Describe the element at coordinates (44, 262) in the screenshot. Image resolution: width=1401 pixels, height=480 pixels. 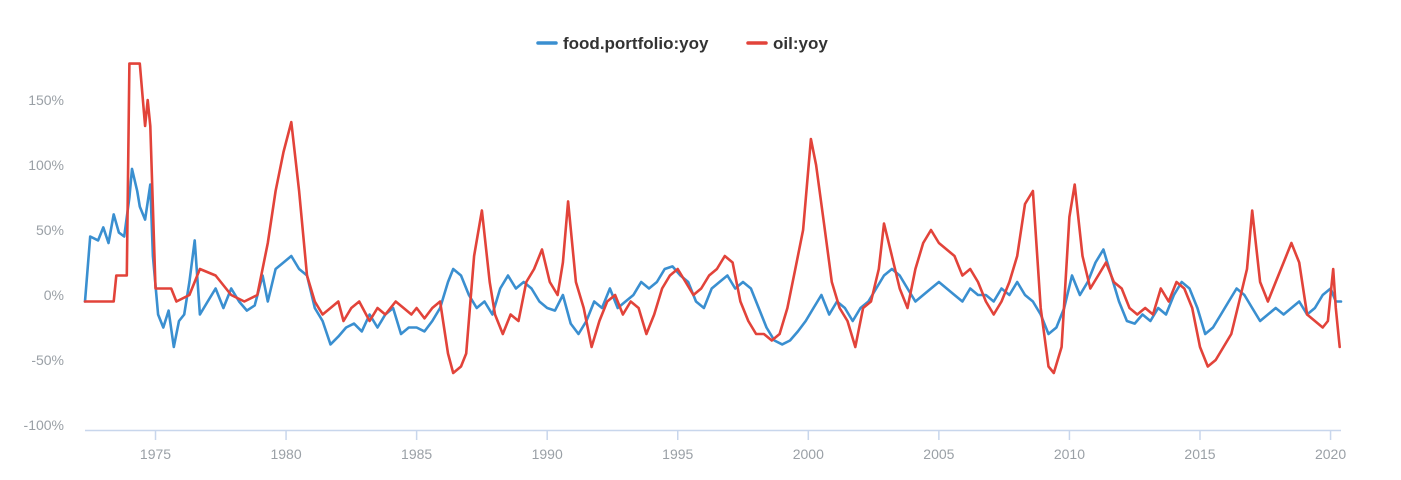
I see `y-axis: -100% -50% 0% 50% 100% 150%` at that location.